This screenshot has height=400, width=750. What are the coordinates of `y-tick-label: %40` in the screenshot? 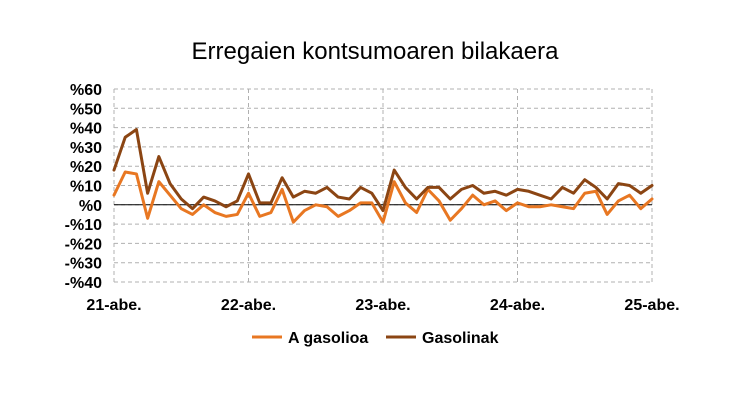 It's located at (86, 129).